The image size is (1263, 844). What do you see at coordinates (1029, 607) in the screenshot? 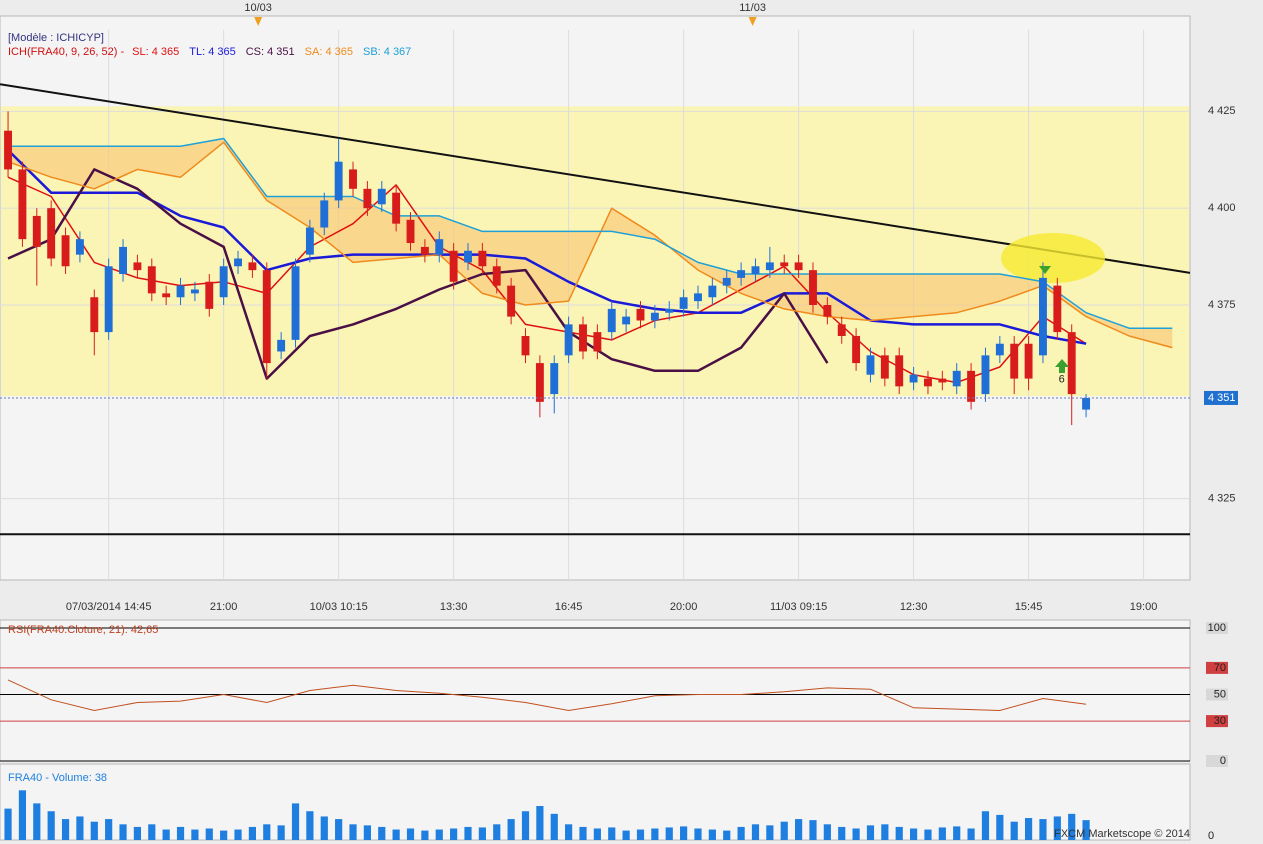
I see `x-tick-label: 15:45` at bounding box center [1029, 607].